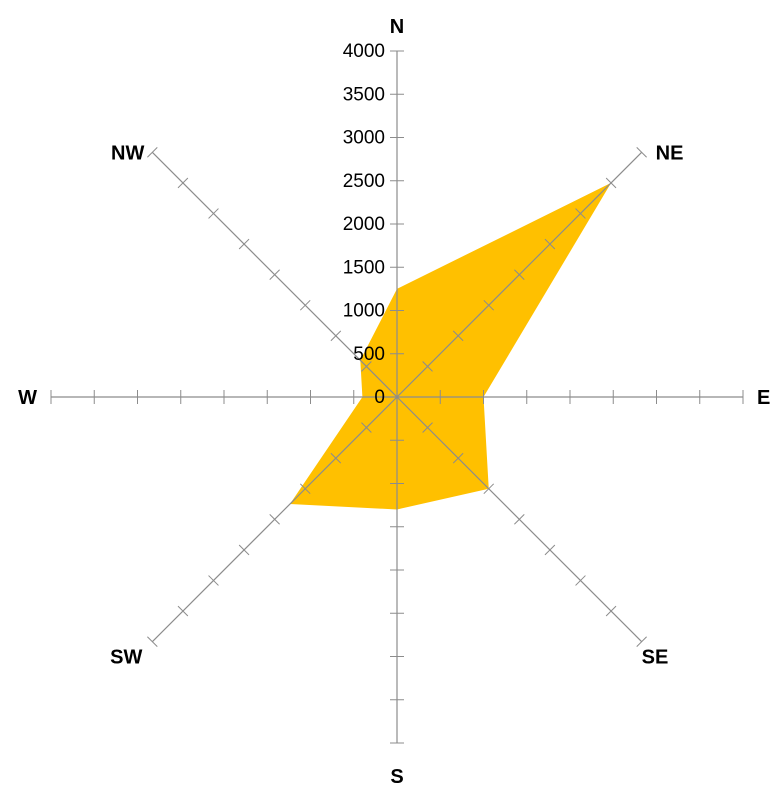 This screenshot has height=789, width=771. What do you see at coordinates (274, 274) in the screenshot?
I see `tick-nw-2000` at bounding box center [274, 274].